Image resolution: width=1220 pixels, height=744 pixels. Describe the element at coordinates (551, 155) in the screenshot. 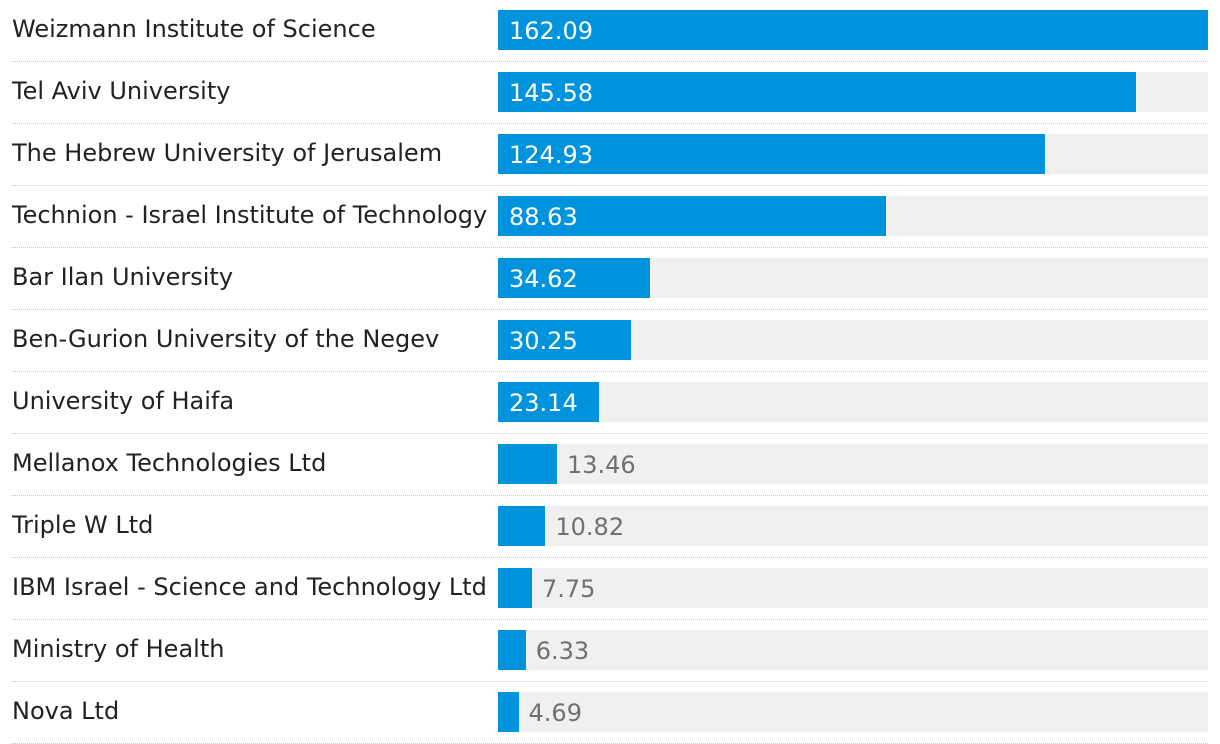

I see `value-label: 124.93` at that location.